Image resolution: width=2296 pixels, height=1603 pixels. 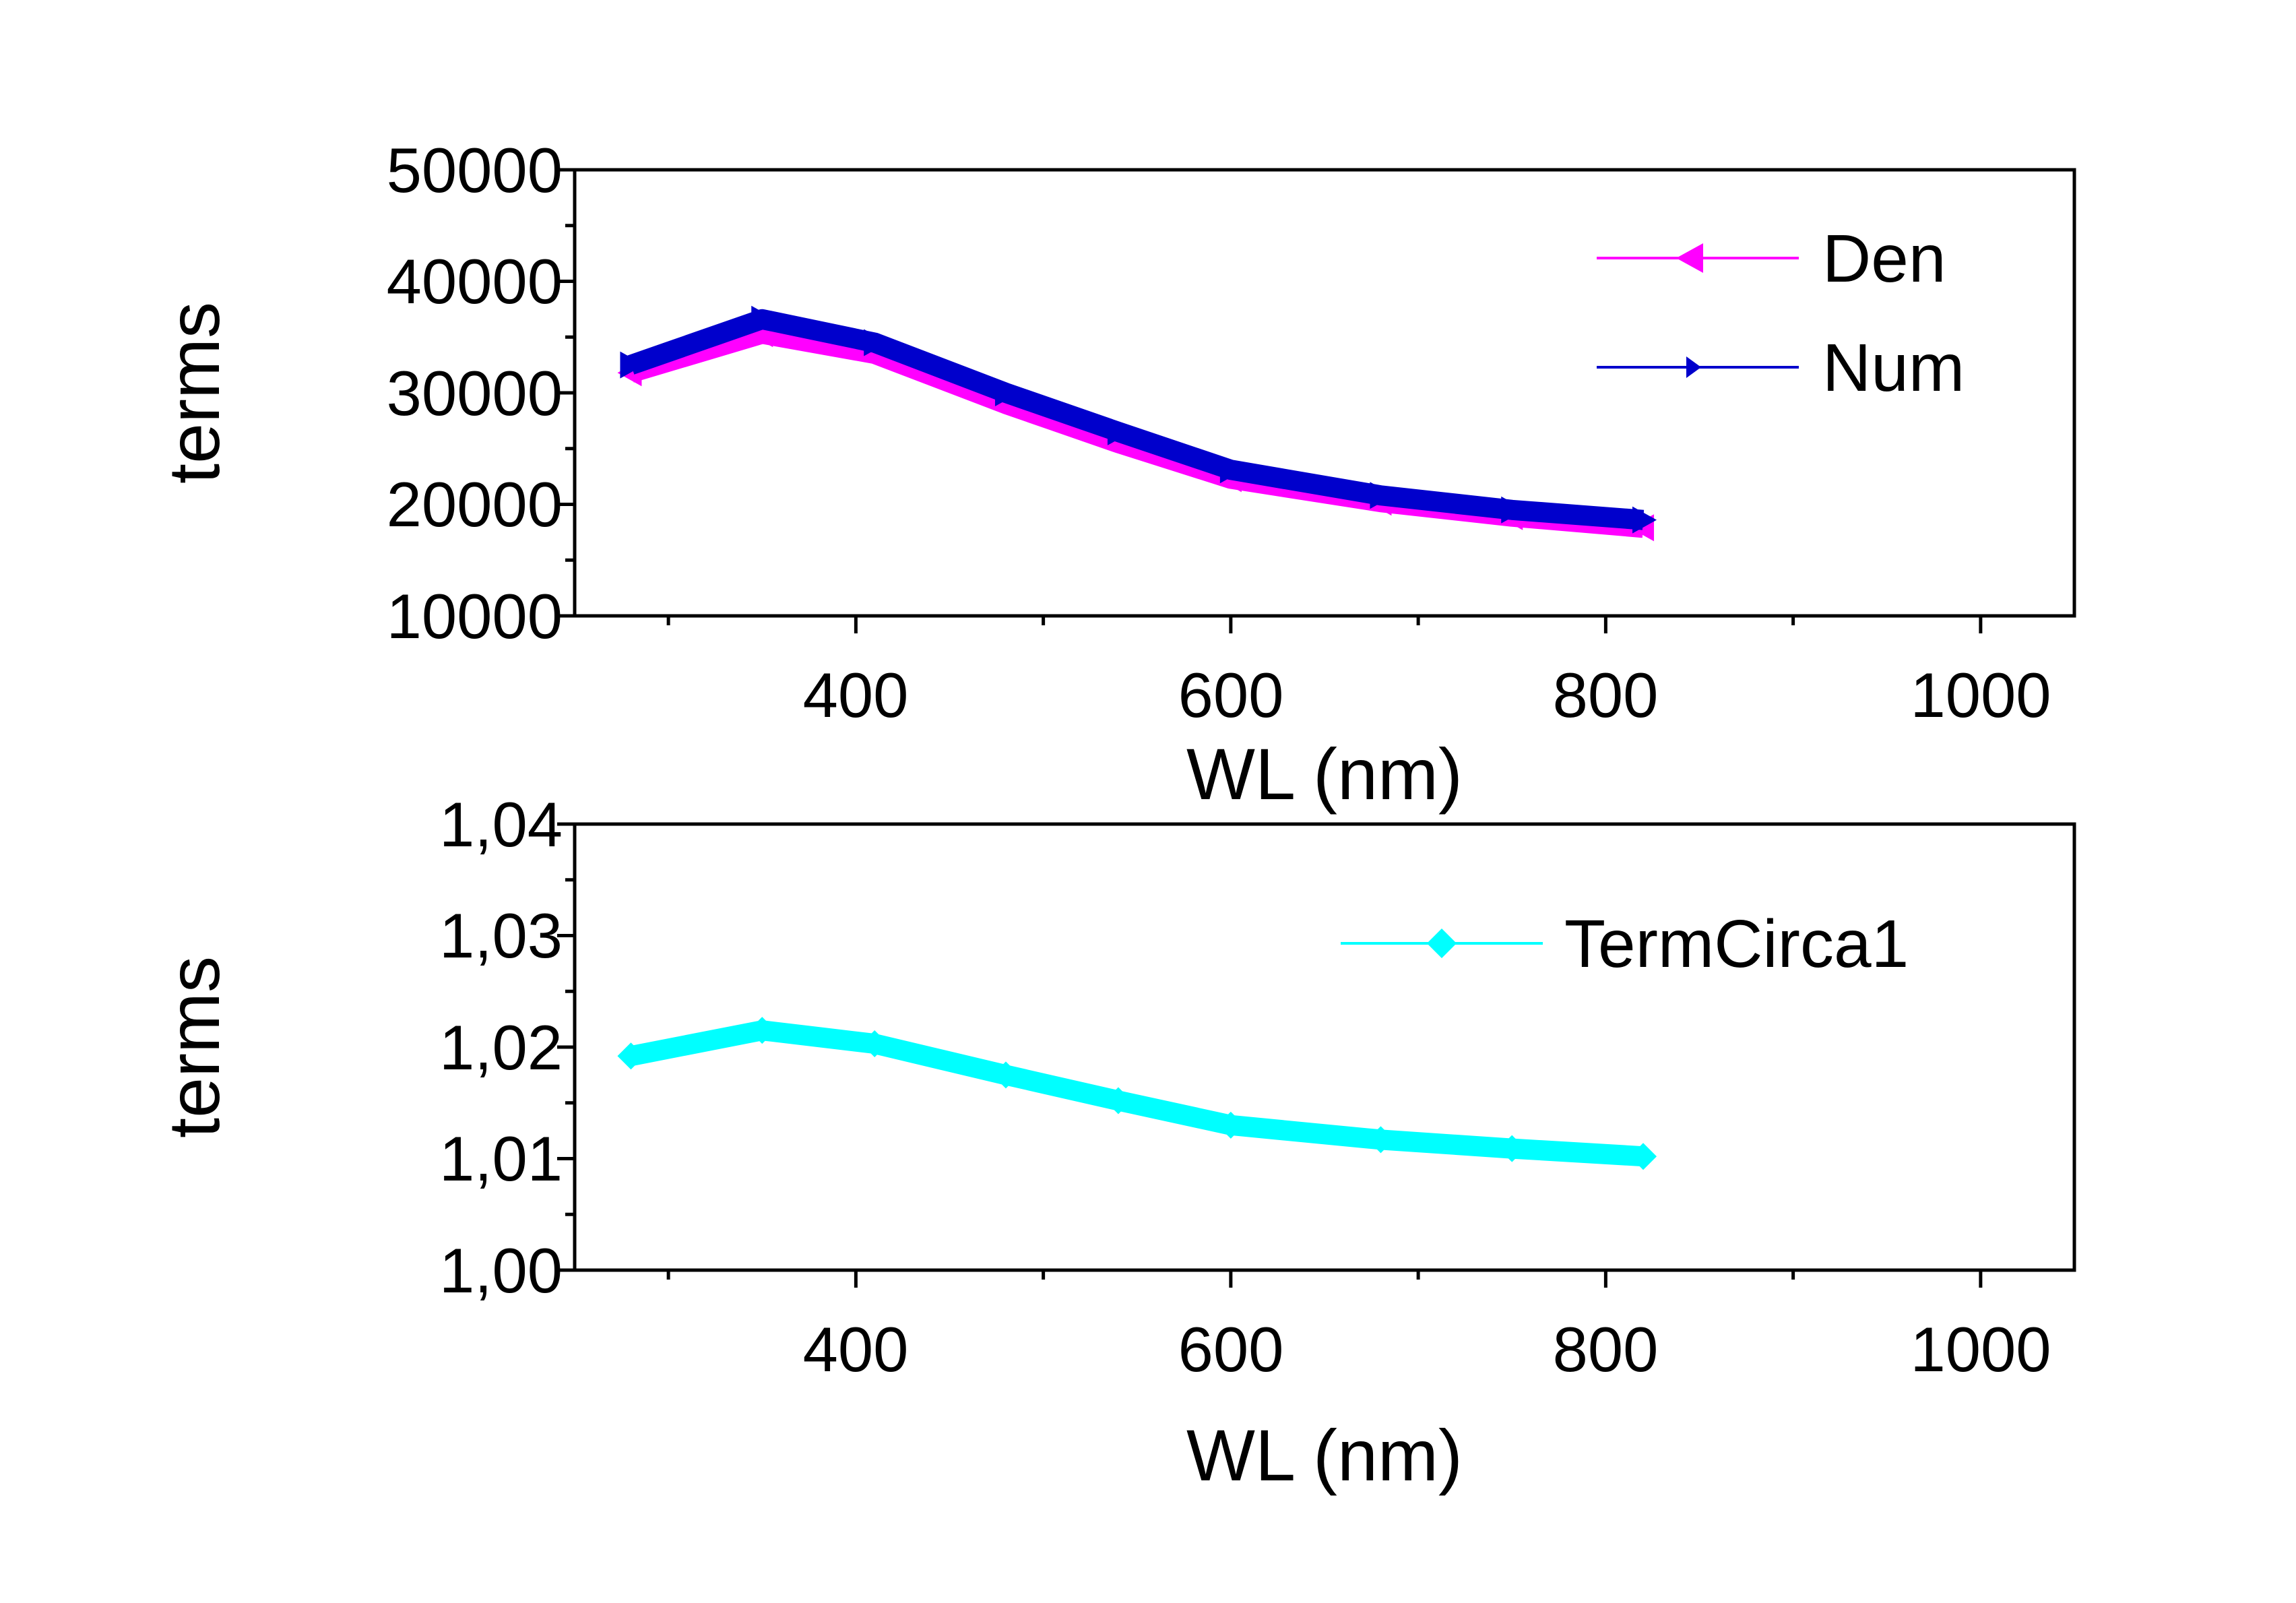 What do you see at coordinates (501, 1047) in the screenshot?
I see `bottom-y-tick-label: 1,02` at bounding box center [501, 1047].